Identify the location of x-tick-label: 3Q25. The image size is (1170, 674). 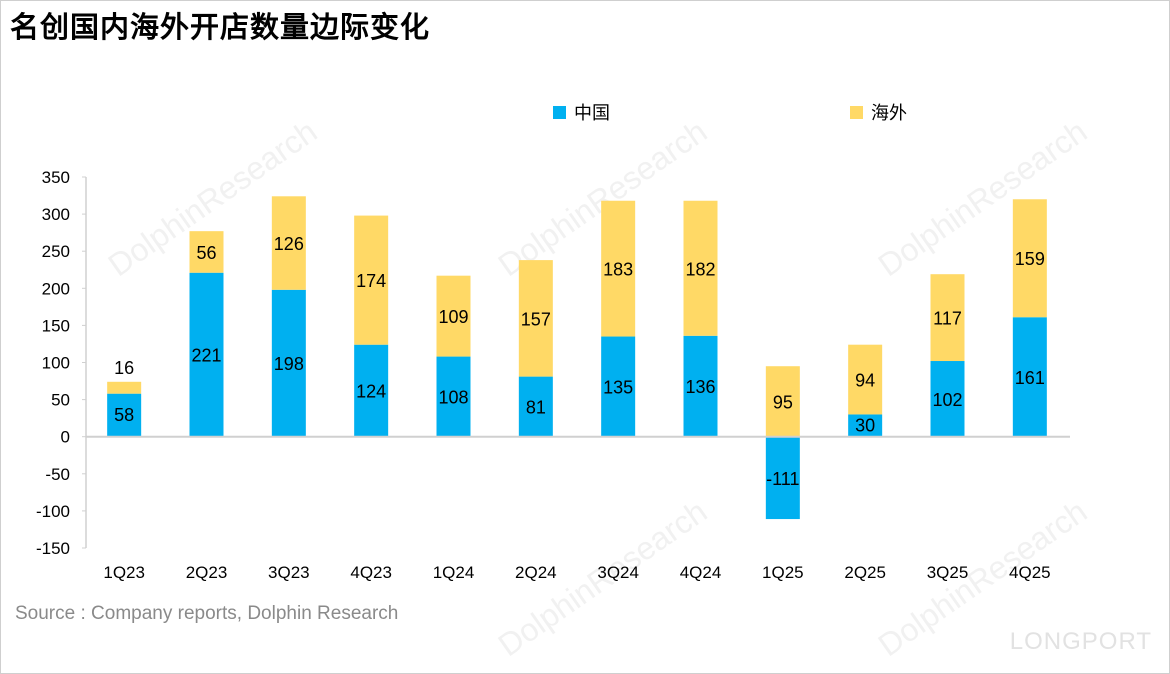
(948, 572).